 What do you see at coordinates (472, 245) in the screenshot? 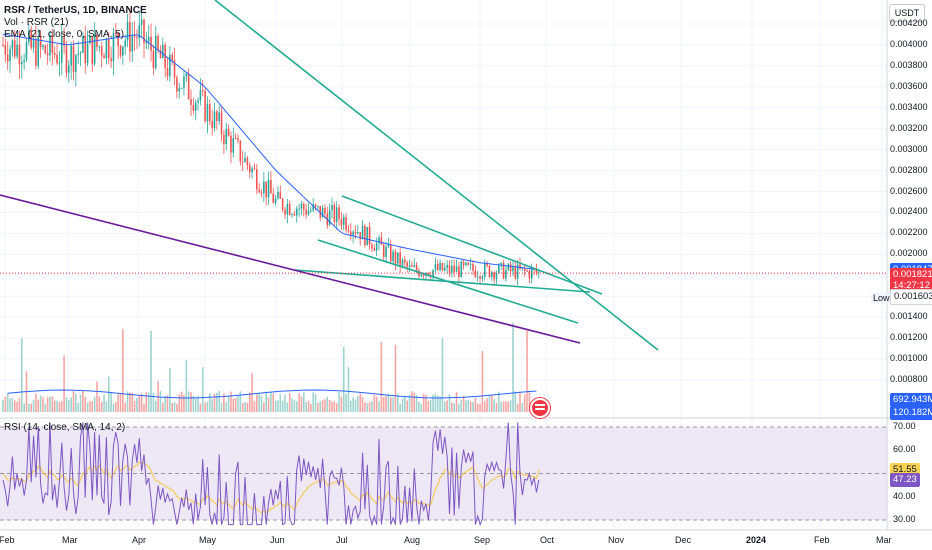
I see `channel-upper-line` at bounding box center [472, 245].